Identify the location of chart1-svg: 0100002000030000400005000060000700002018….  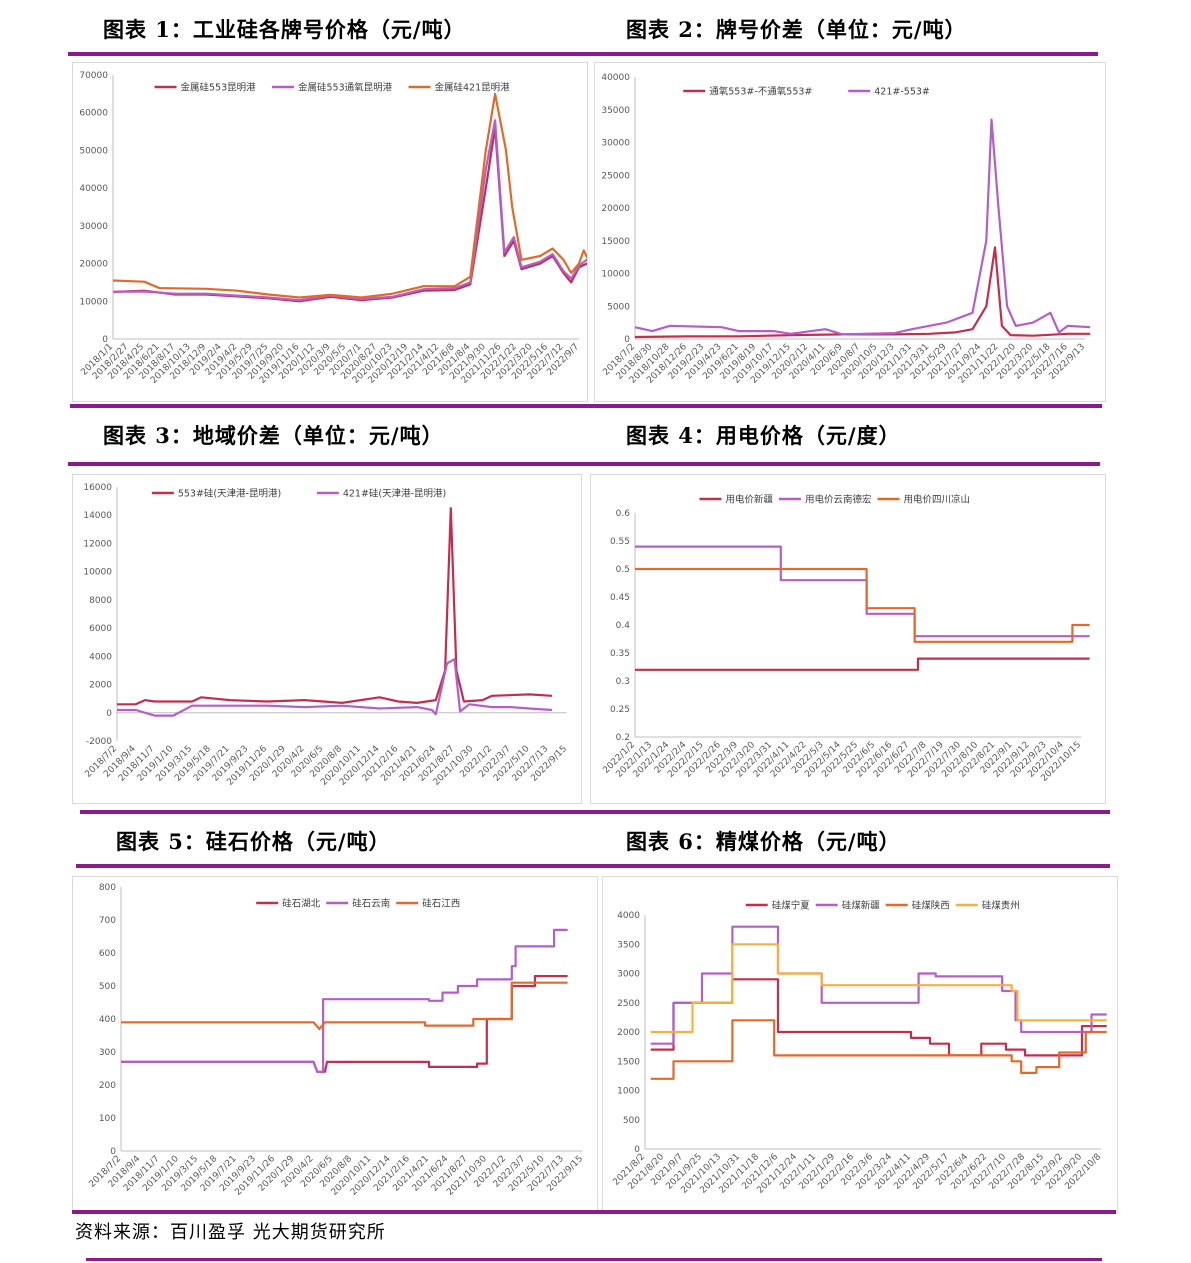
(333, 228).